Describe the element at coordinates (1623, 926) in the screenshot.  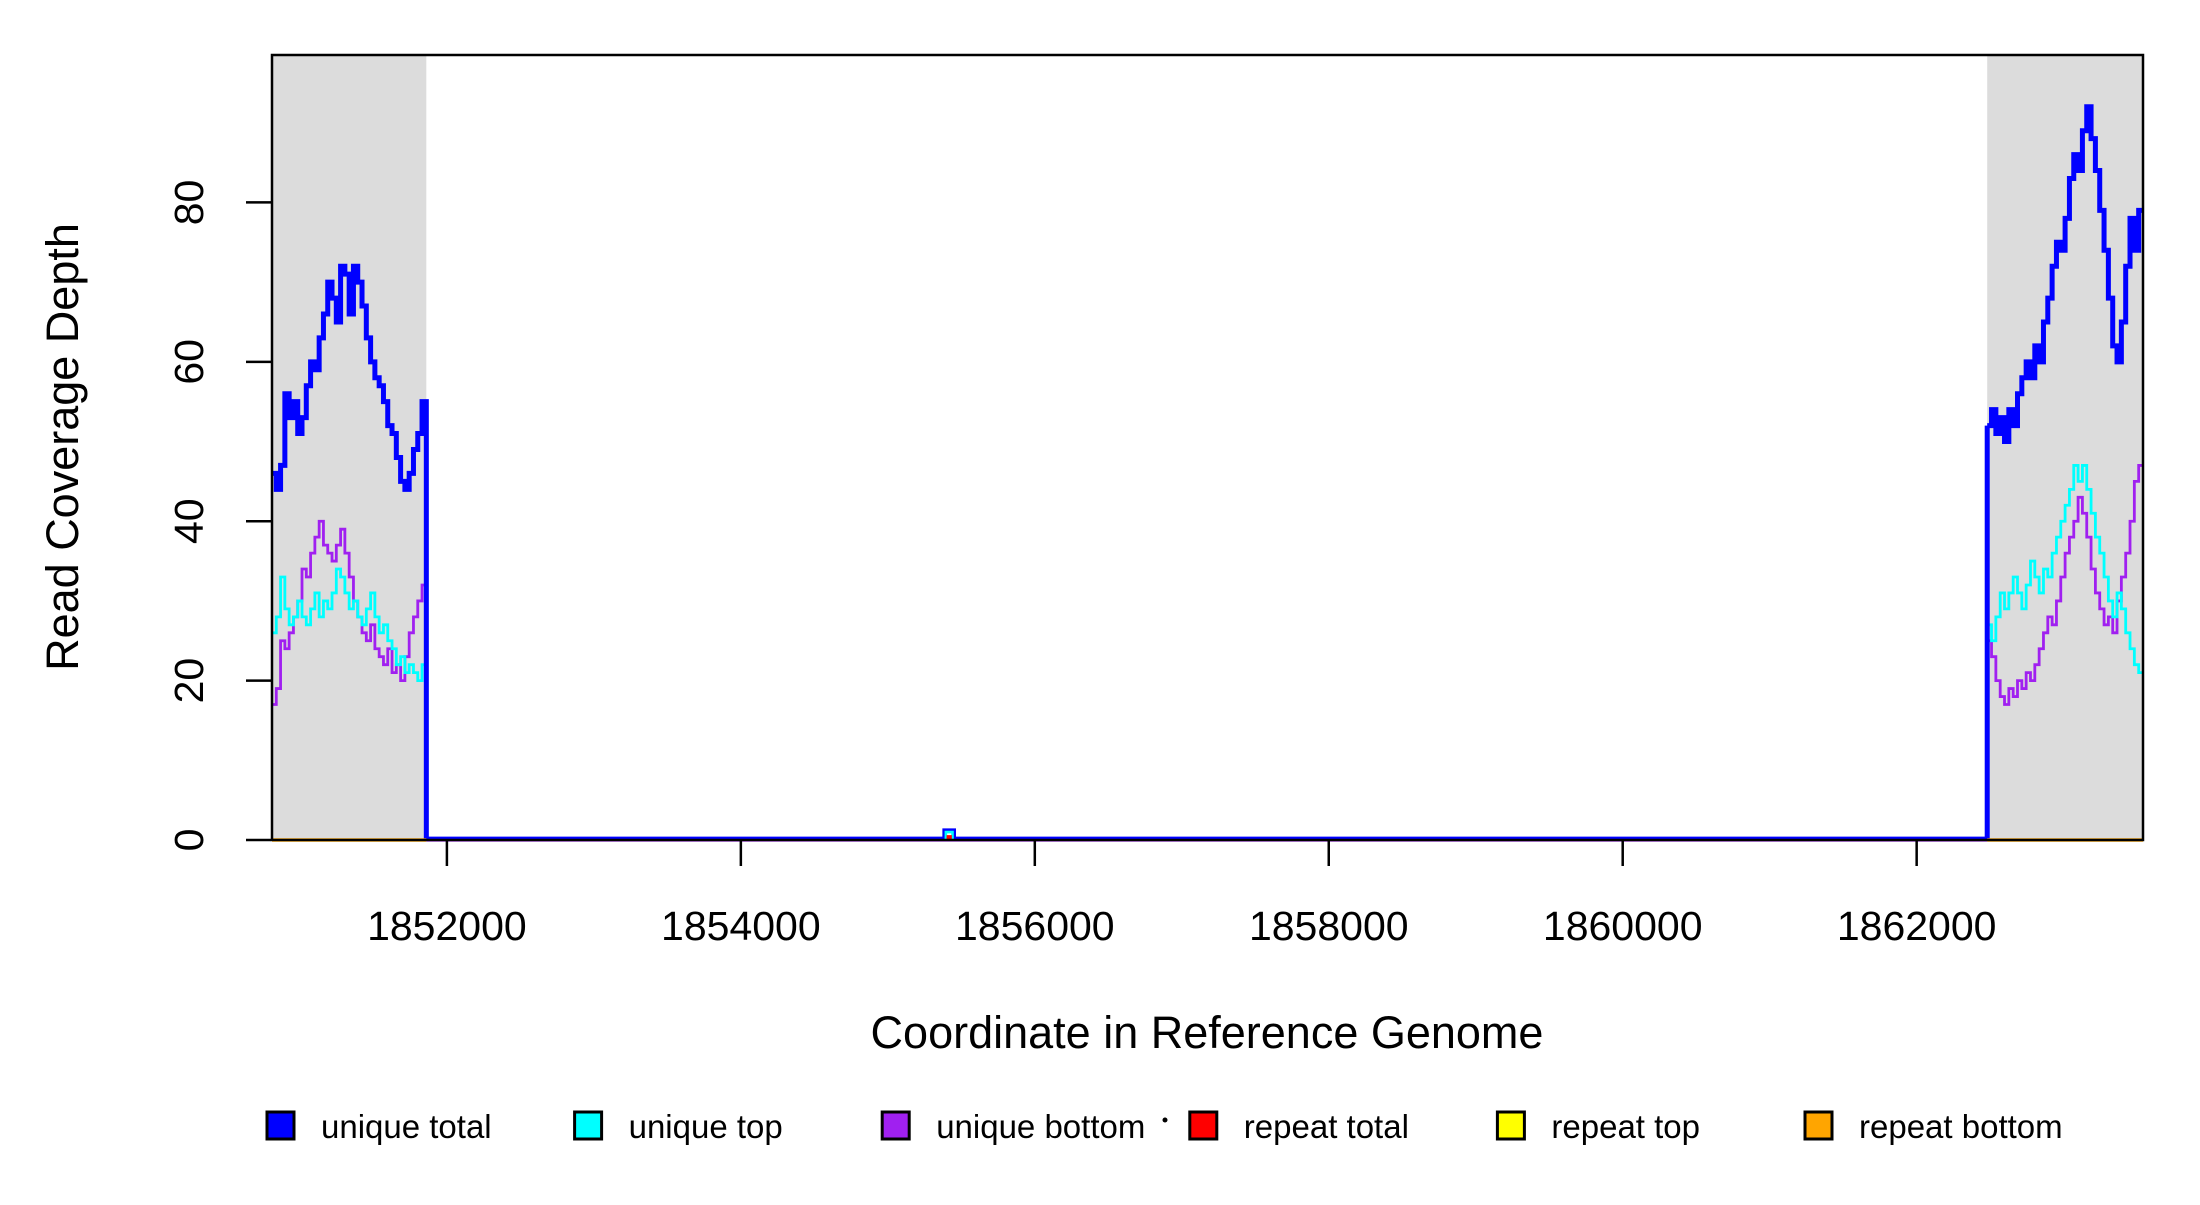
I see `x-tick-label: 1860000` at that location.